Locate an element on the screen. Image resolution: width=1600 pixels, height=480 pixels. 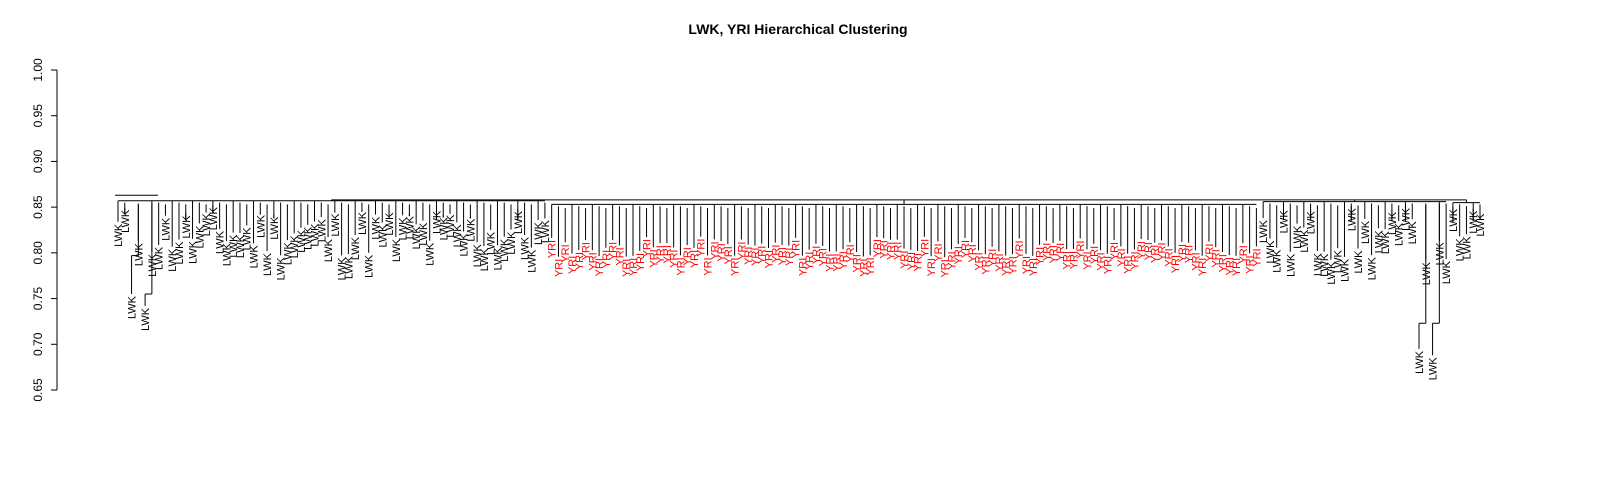
y-tick-label: 0.85 is located at coordinates (38, 207).